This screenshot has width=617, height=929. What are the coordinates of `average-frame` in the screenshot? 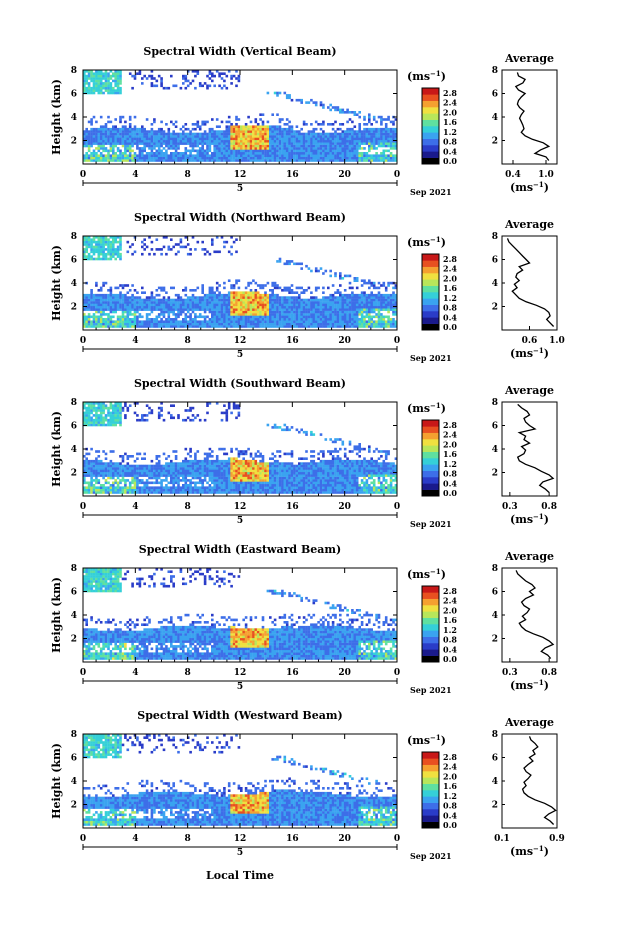 It's located at (529, 449).